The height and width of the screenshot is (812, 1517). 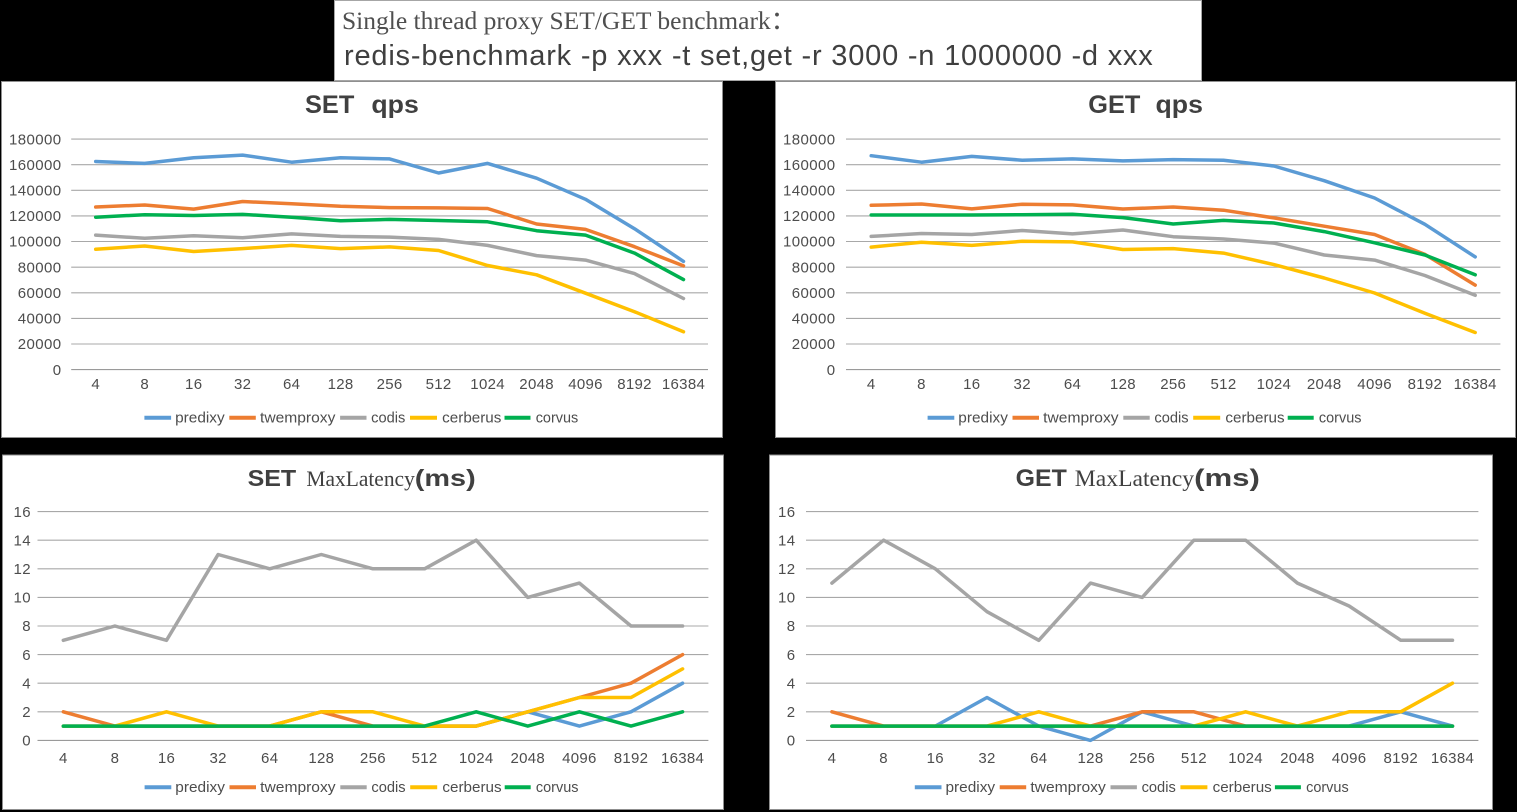 I want to click on svg-text: 140000, so click(x=809, y=191).